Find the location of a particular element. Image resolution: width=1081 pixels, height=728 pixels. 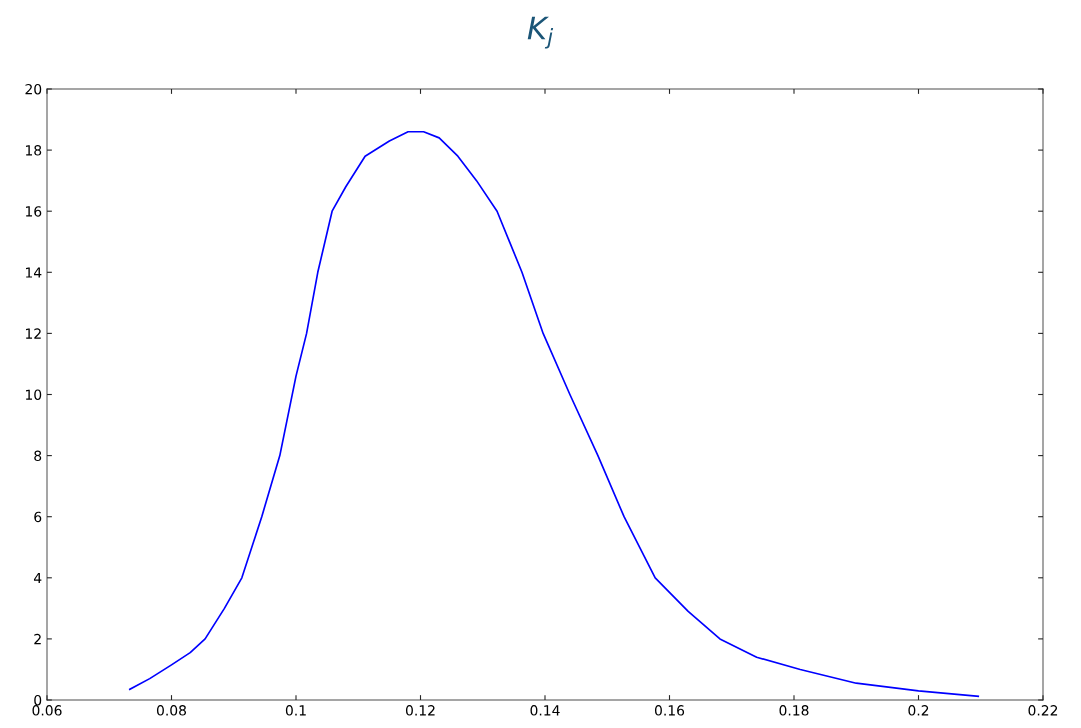

x-tick-label: 0.12 is located at coordinates (420, 710).